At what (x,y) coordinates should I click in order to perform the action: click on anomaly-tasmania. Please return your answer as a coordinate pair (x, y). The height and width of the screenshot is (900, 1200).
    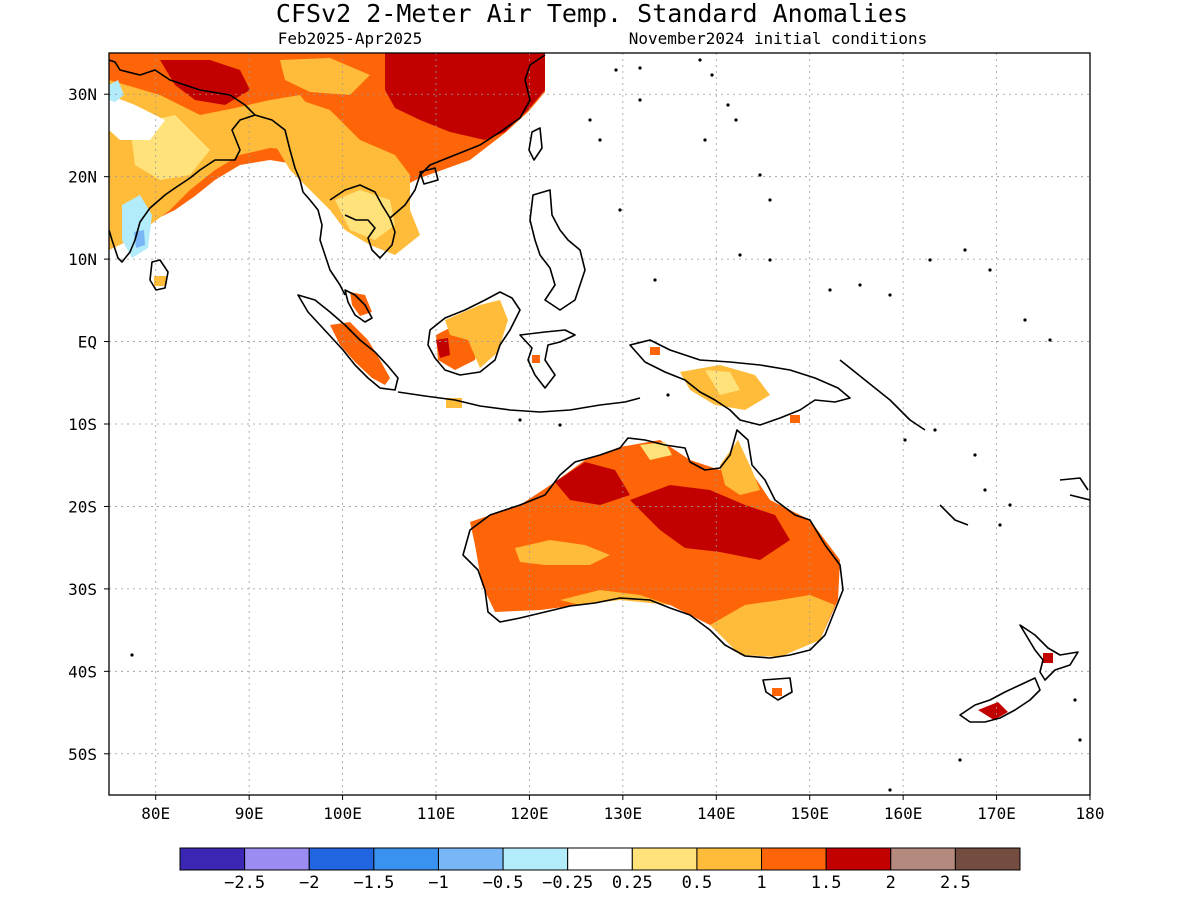
    Looking at the image, I should click on (777, 692).